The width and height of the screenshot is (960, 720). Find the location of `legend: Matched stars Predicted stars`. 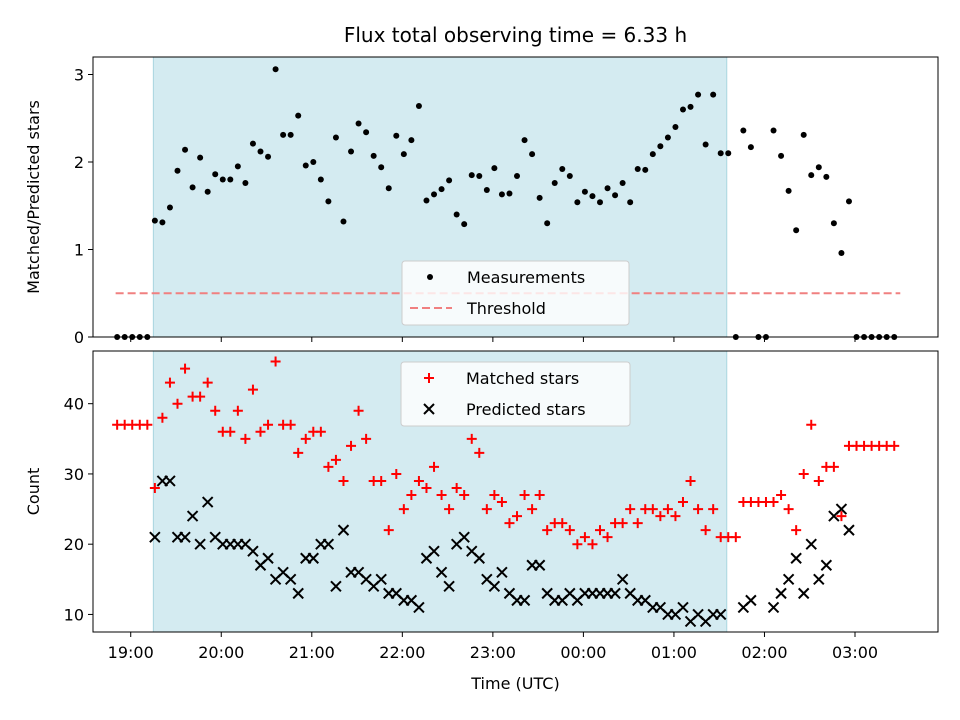

legend: Matched stars Predicted stars is located at coordinates (515, 394).